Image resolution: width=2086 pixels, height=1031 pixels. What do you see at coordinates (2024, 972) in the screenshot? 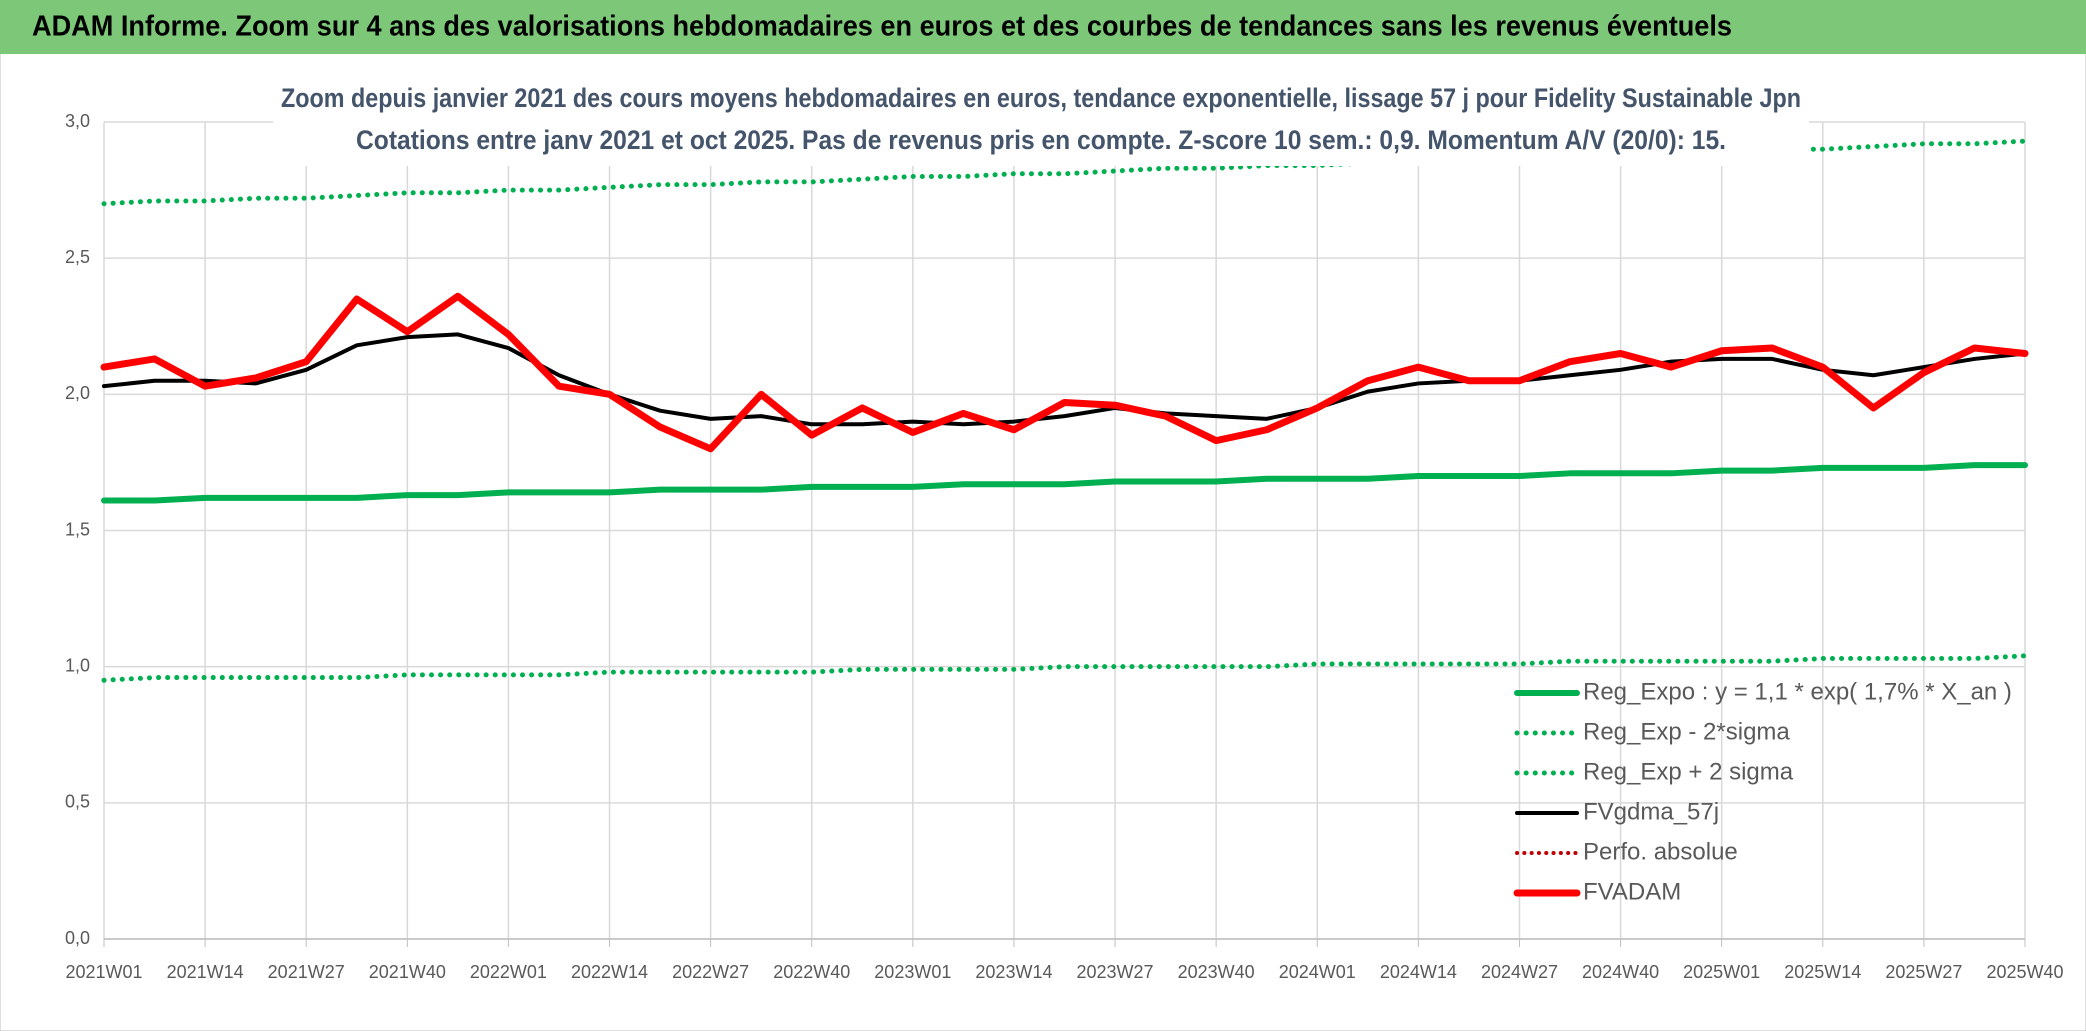
I see `x-tick-label: 2025W40` at bounding box center [2024, 972].